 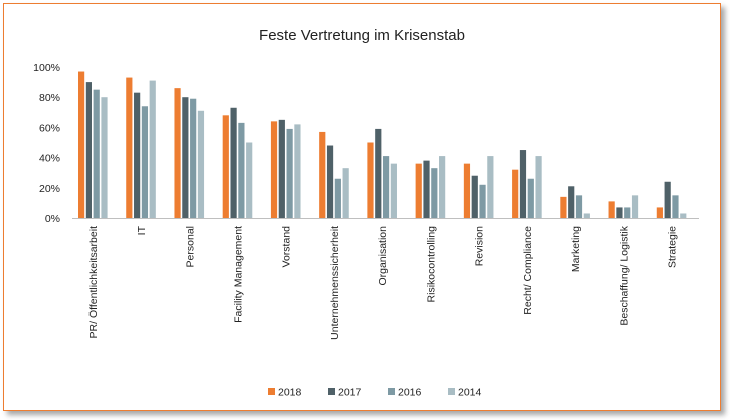 What do you see at coordinates (287, 247) in the screenshot?
I see `category-label: Vorstand` at bounding box center [287, 247].